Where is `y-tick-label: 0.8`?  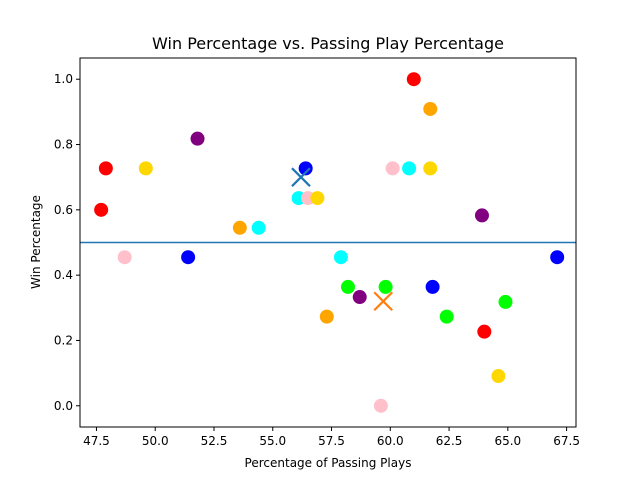
y-tick-label: 0.8 is located at coordinates (63, 145).